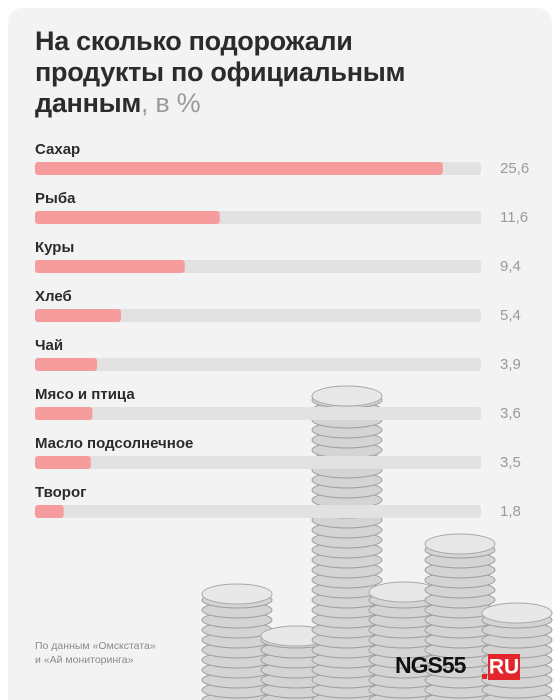 This screenshot has width=560, height=700. I want to click on value-label: 11,6, so click(514, 217).